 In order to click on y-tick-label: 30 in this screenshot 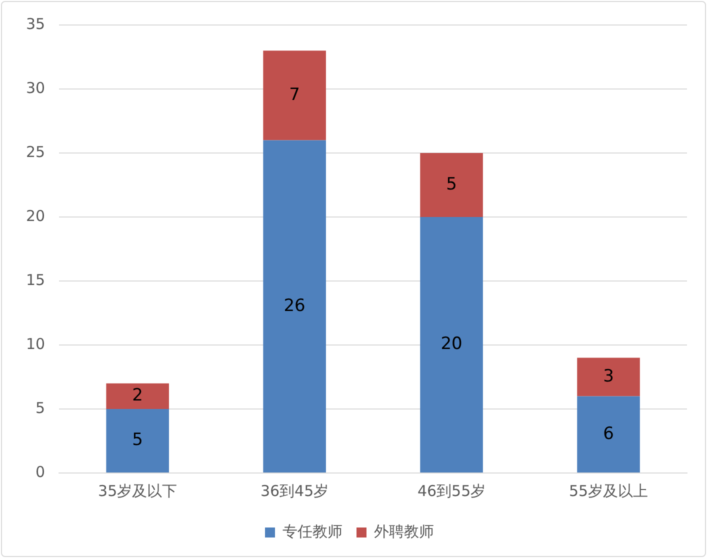, I will do `click(36, 87)`.